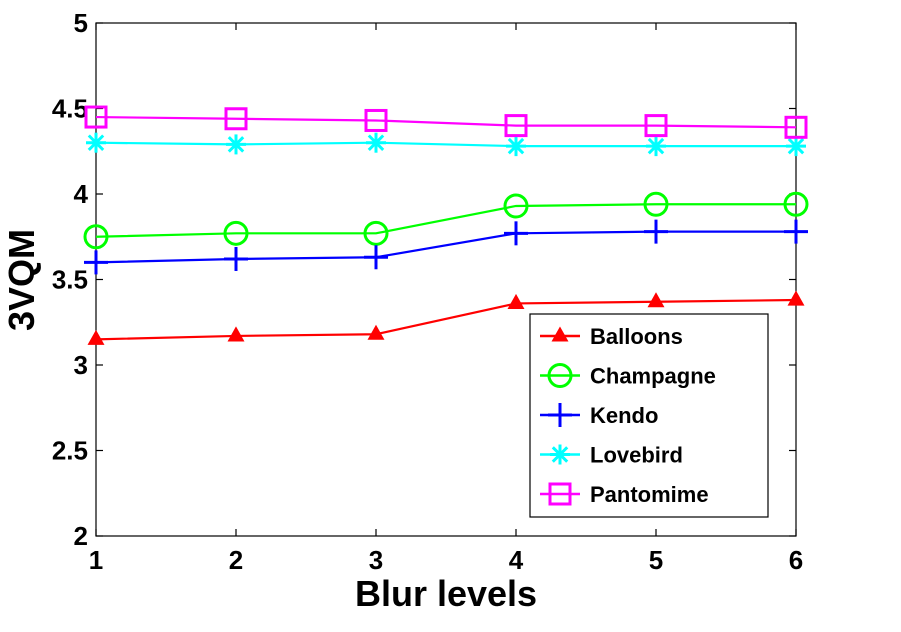 Image resolution: width=901 pixels, height=632 pixels. I want to click on legend-item-lovebird: Lovebird, so click(611, 455).